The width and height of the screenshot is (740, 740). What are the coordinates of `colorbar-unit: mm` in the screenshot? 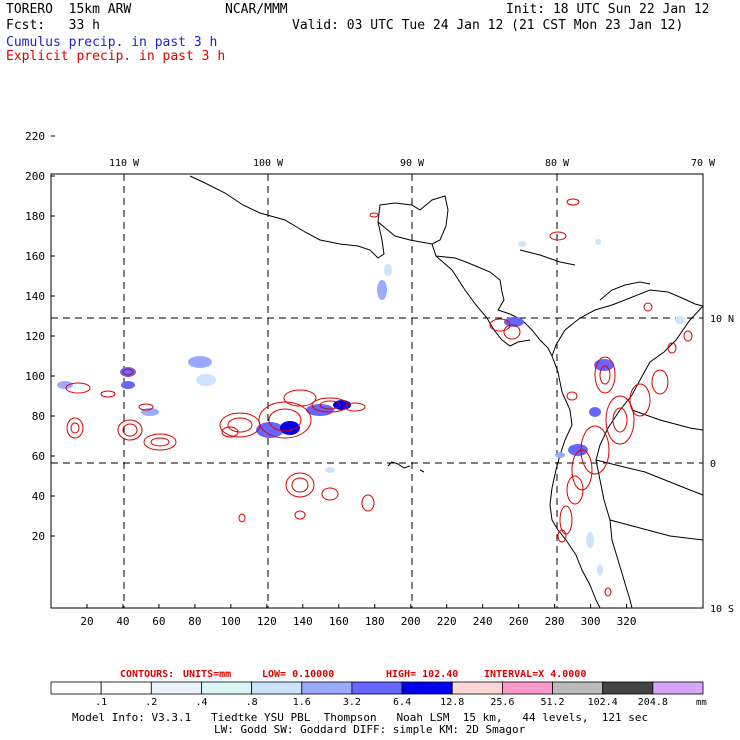 It's located at (701, 703).